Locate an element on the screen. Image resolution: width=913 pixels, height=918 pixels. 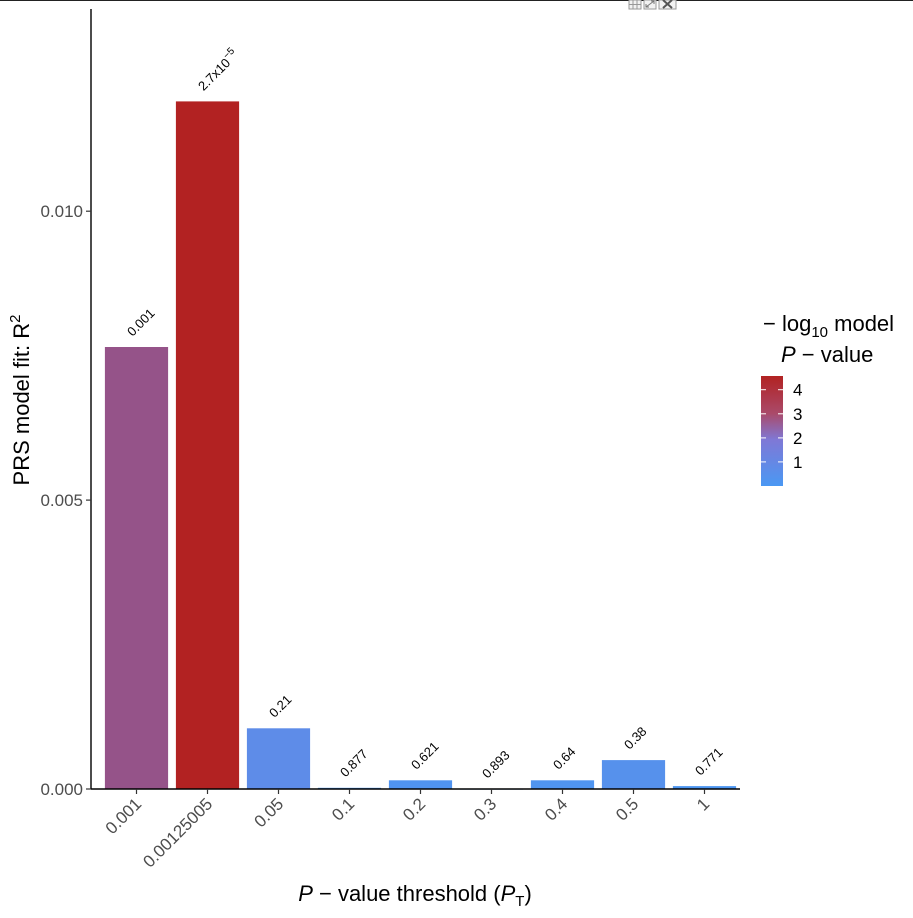
grid-icon is located at coordinates (635, 5).